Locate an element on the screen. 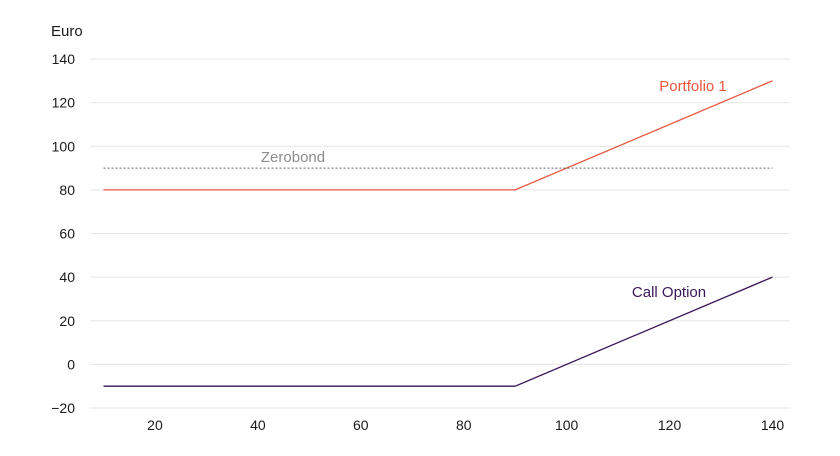 Image resolution: width=840 pixels, height=456 pixels. y-tick-label: 0 is located at coordinates (71, 364).